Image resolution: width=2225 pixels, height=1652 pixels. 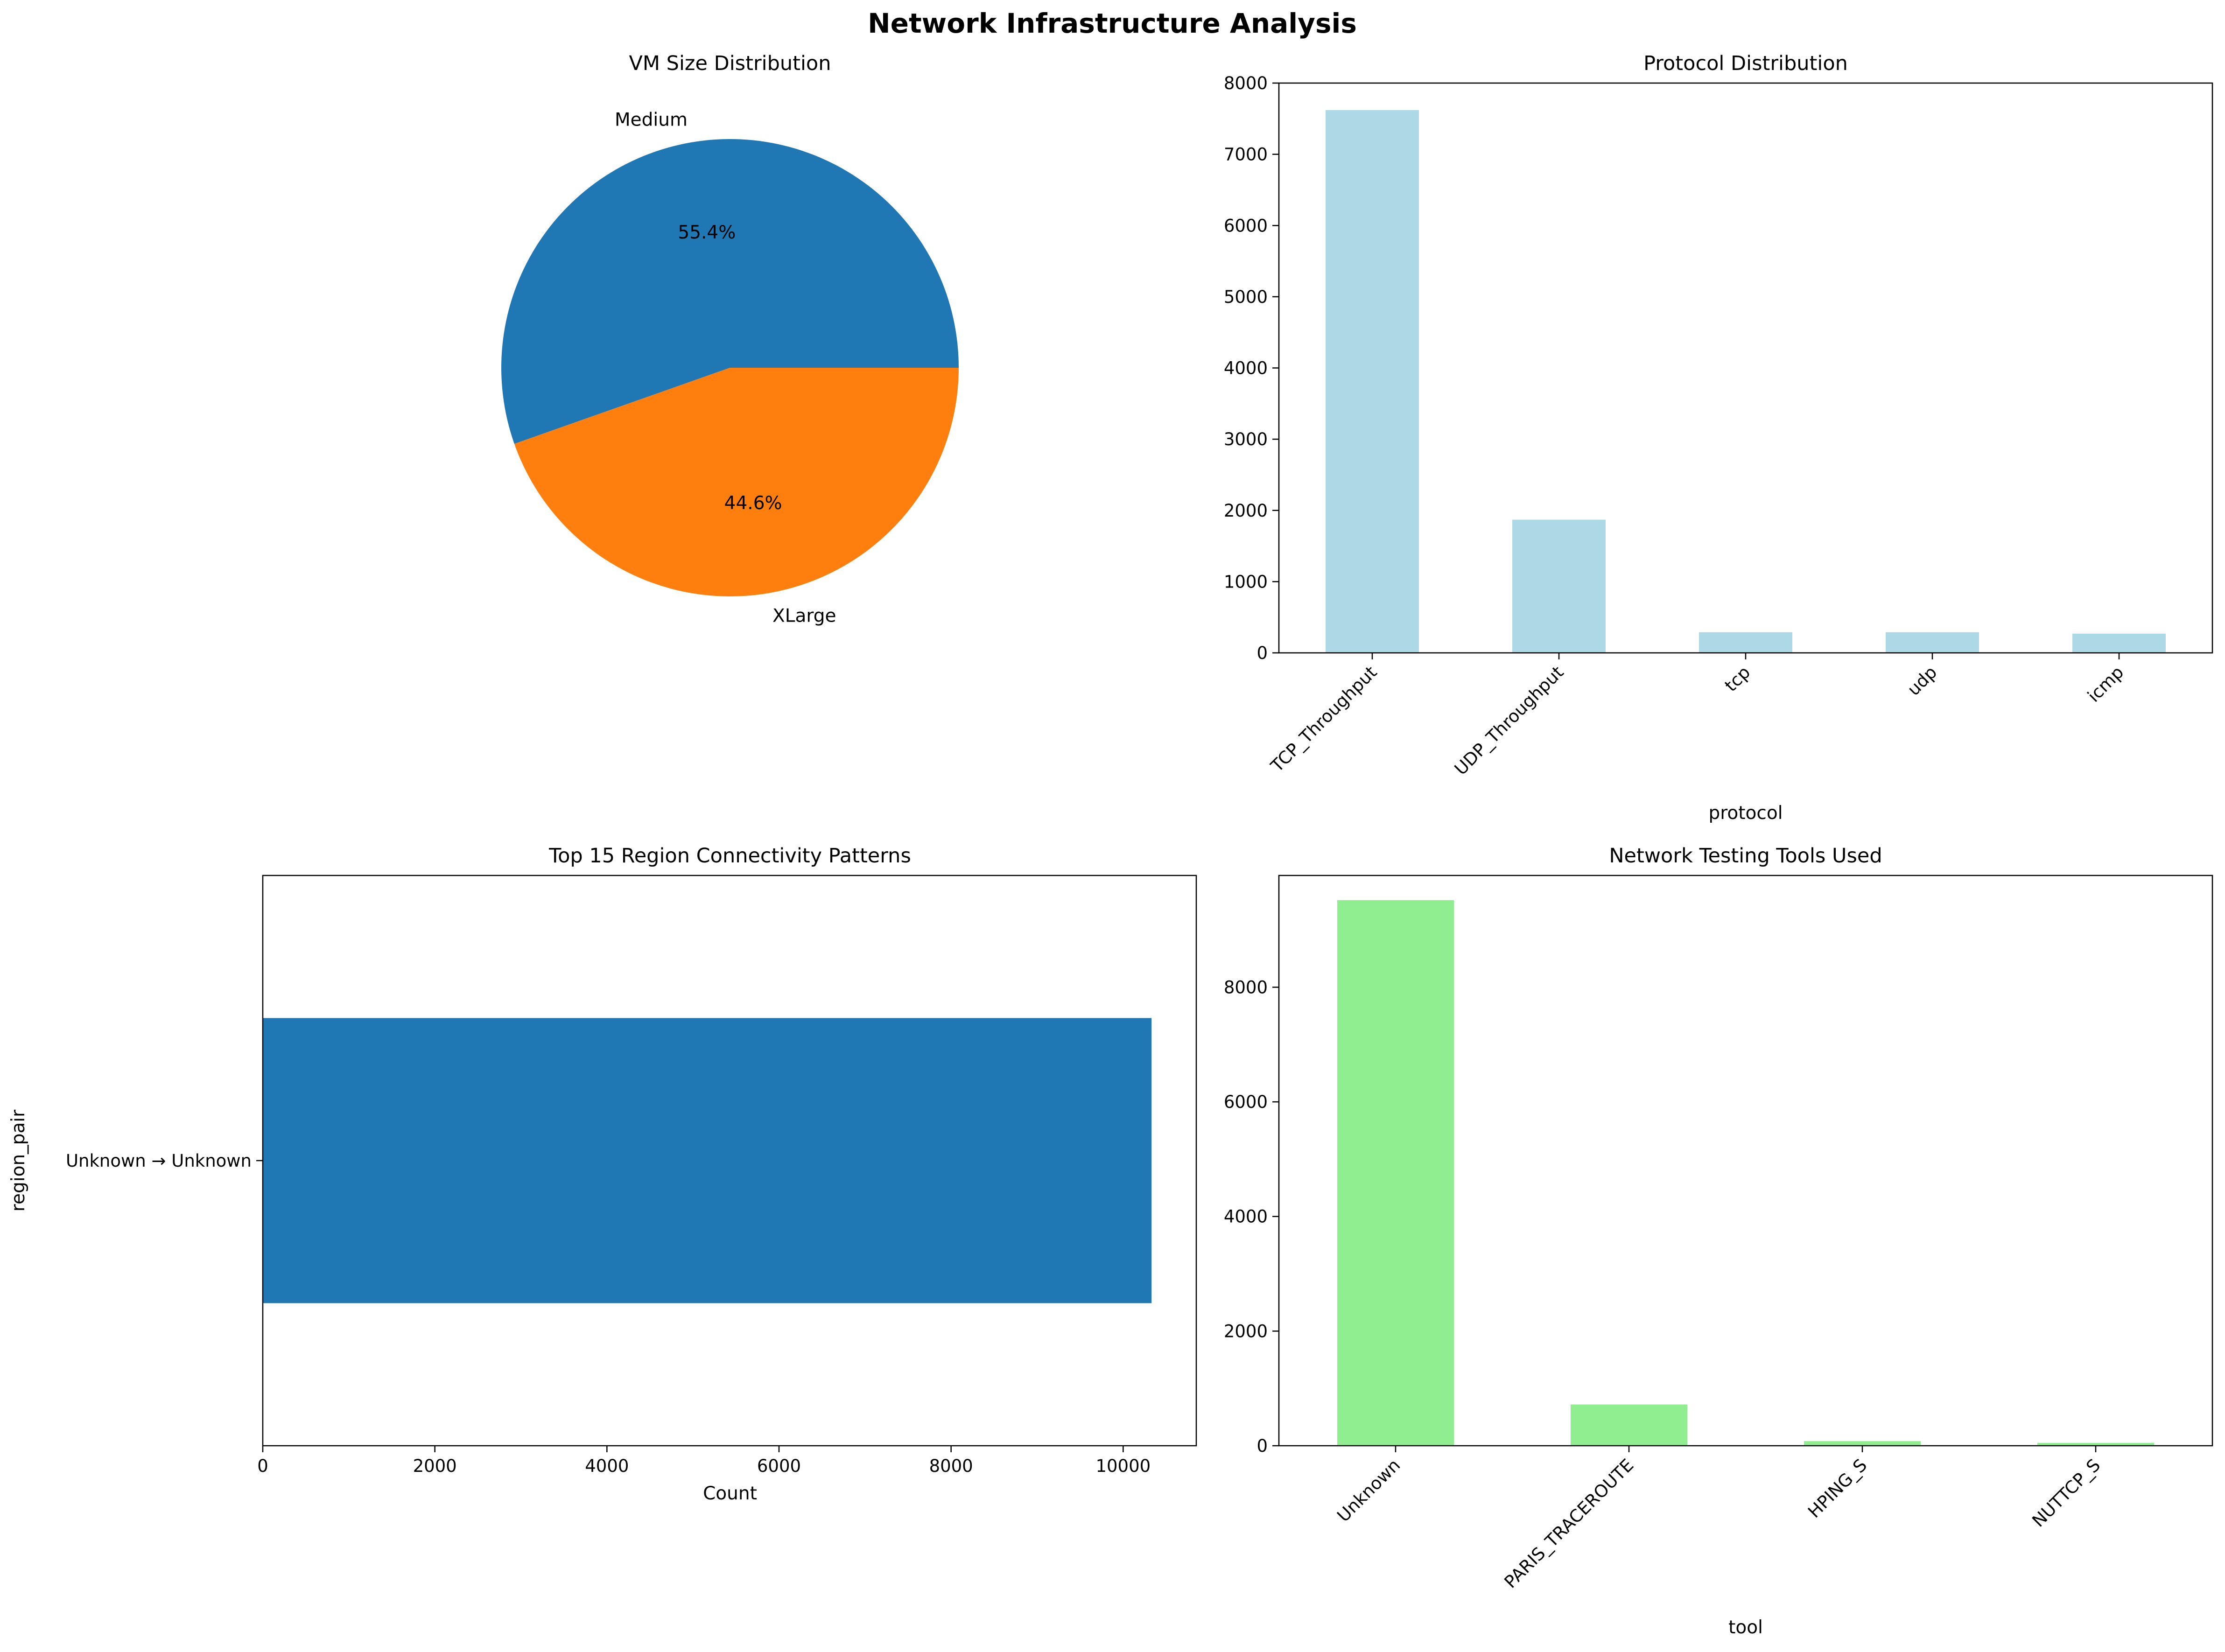 I want to click on protocol-y-tick-label-5000: 5000, so click(x=1246, y=297).